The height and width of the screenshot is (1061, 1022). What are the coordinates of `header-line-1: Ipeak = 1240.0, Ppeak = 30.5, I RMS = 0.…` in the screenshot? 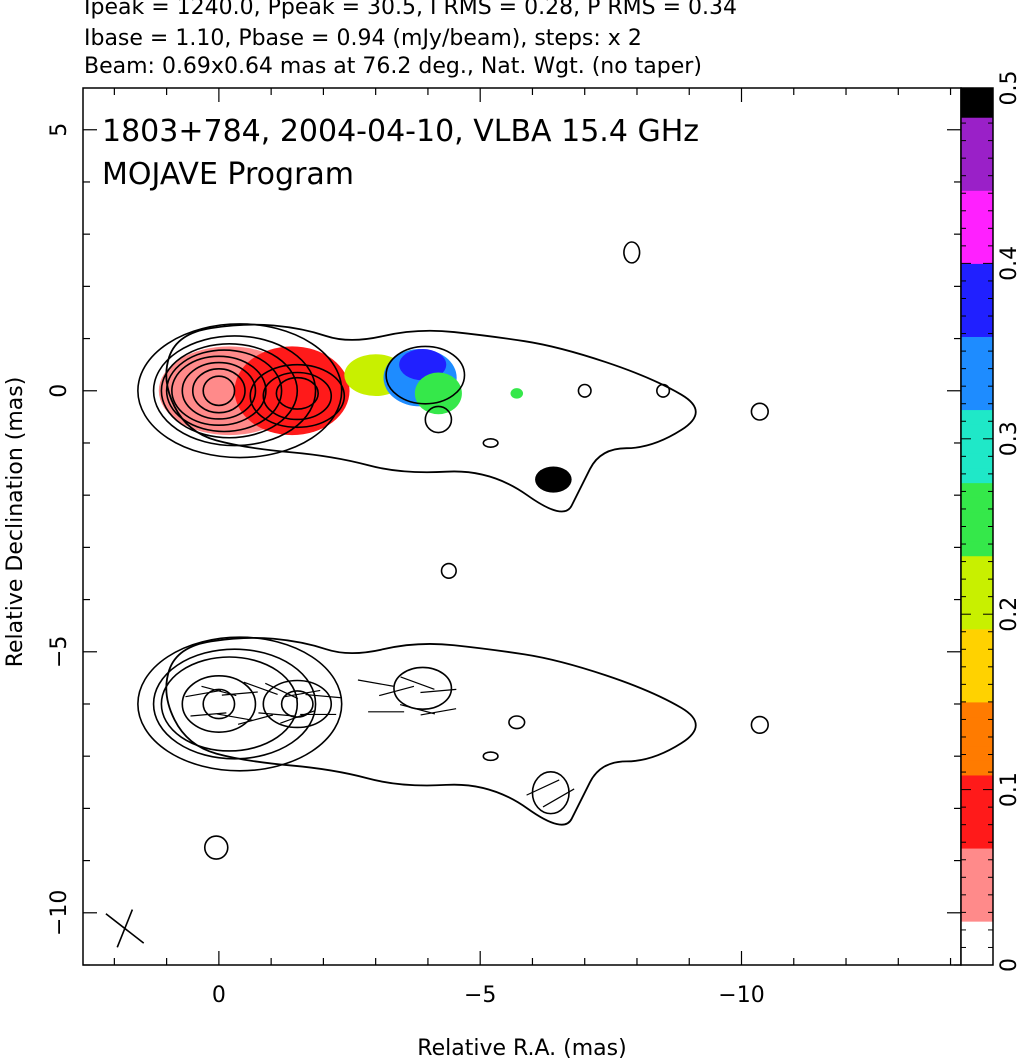 It's located at (410, 10).